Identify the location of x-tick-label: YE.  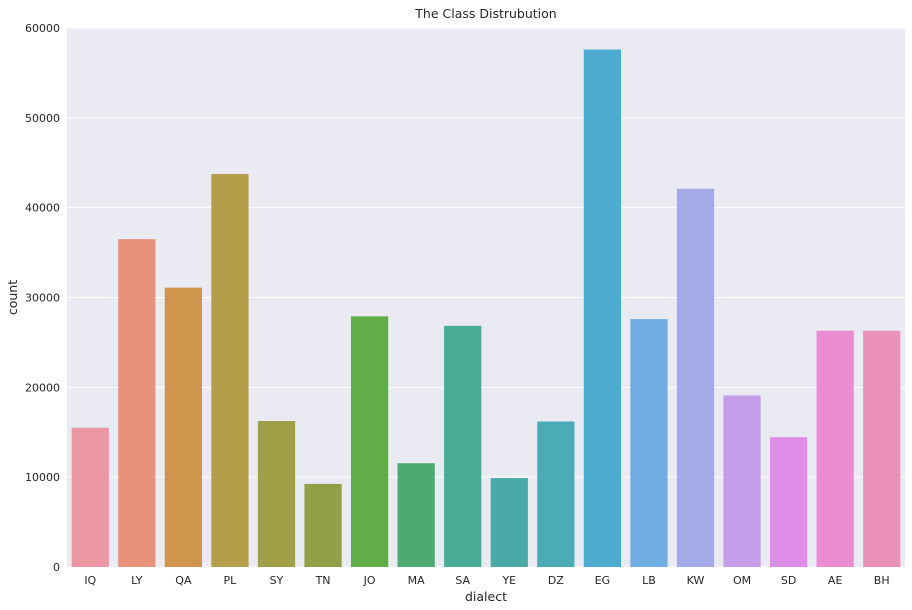
(508, 580).